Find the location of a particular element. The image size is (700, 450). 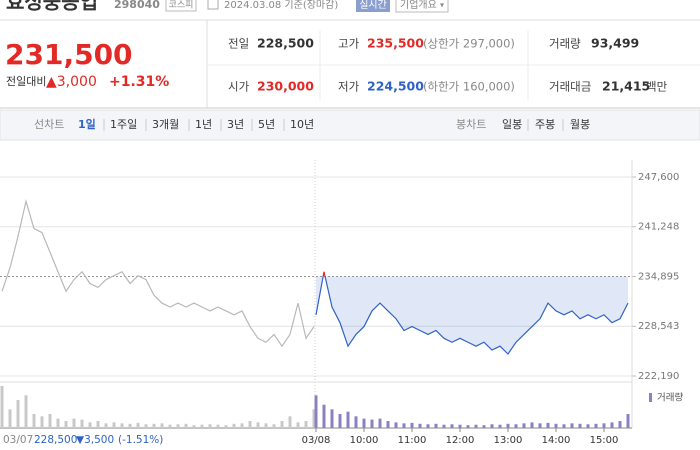

cell-note: (상한가 297,000) is located at coordinates (469, 44).